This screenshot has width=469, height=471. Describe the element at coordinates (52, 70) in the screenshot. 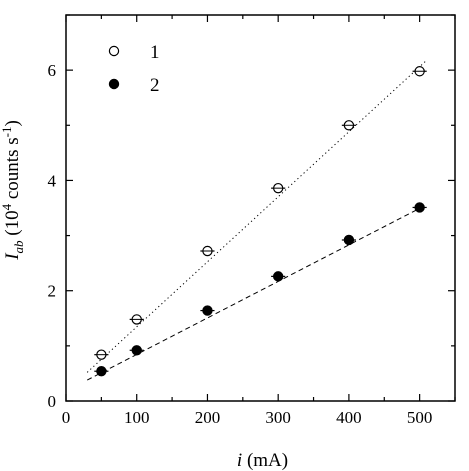

I see `y-tick-label: 6` at that location.